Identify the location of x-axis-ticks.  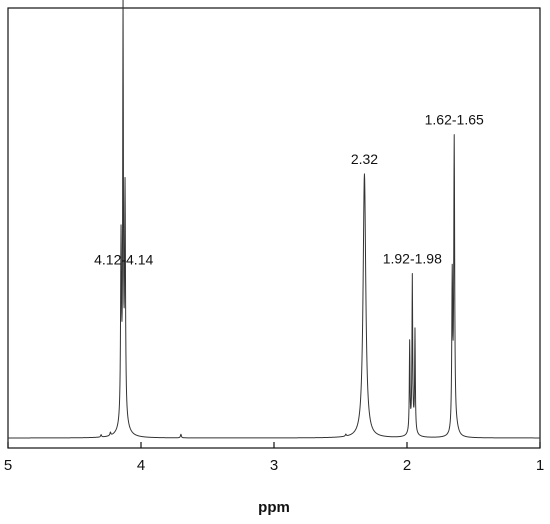
(274, 445).